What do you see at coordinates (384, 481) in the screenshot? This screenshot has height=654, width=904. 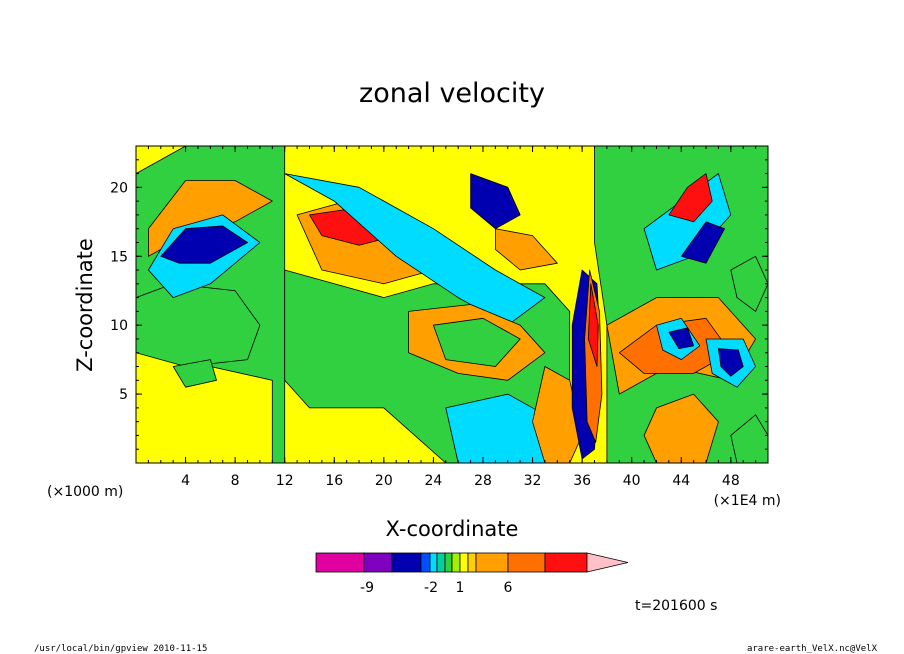 I see `x-tick-label: 20` at bounding box center [384, 481].